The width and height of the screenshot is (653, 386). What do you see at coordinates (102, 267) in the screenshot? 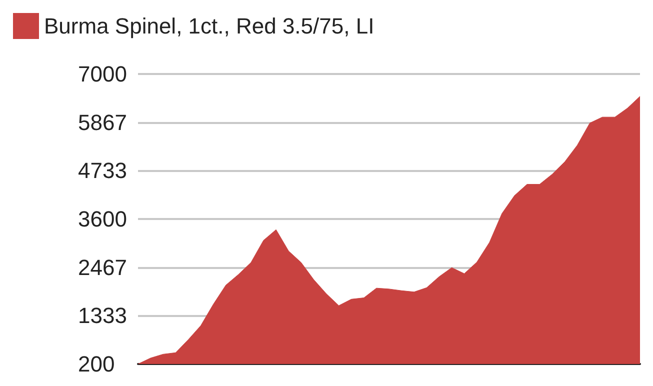
I see `y-tick-label: 2467` at bounding box center [102, 267].